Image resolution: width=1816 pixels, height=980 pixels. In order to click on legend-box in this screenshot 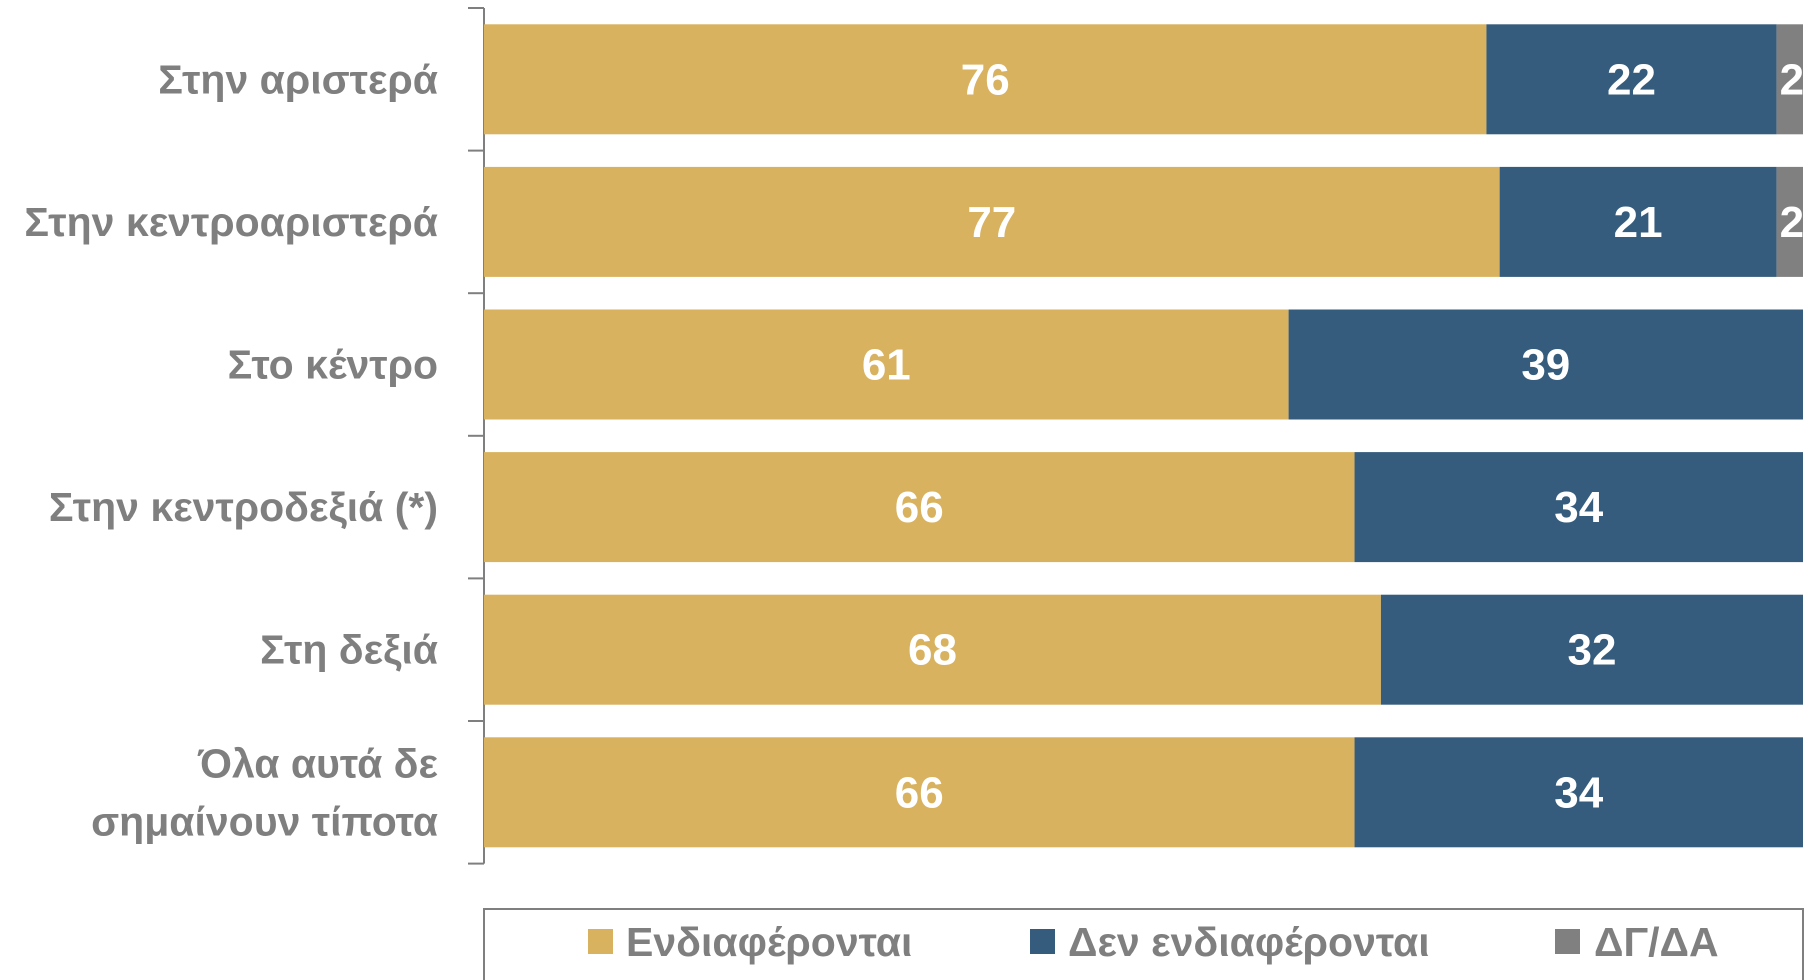, I will do `click(1143, 944)`.